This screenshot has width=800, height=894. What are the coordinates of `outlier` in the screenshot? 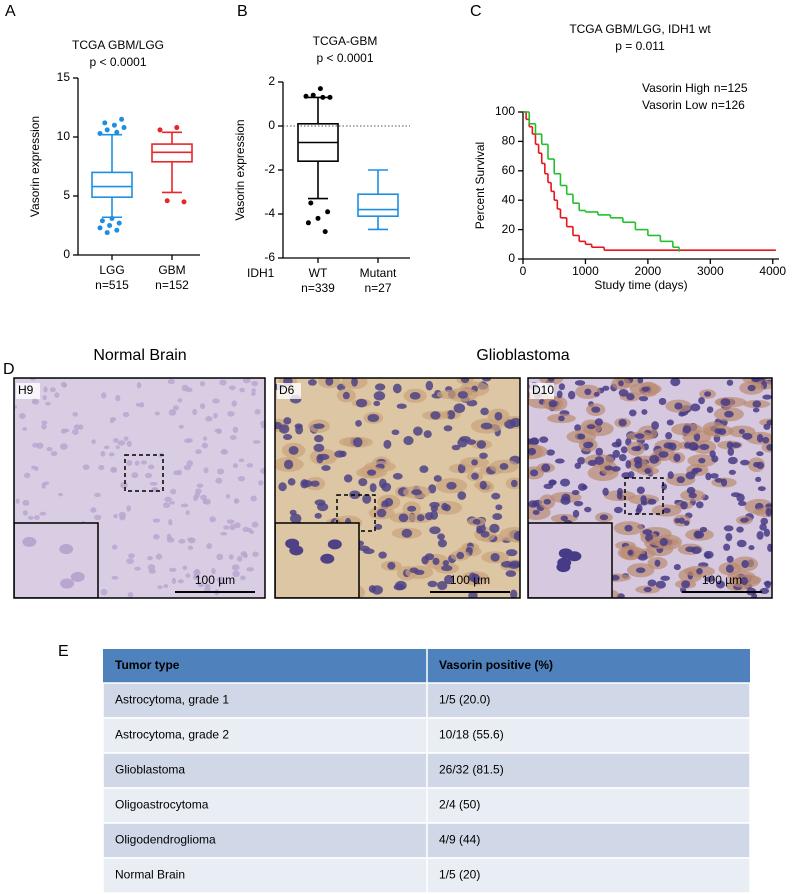 It's located at (320, 89).